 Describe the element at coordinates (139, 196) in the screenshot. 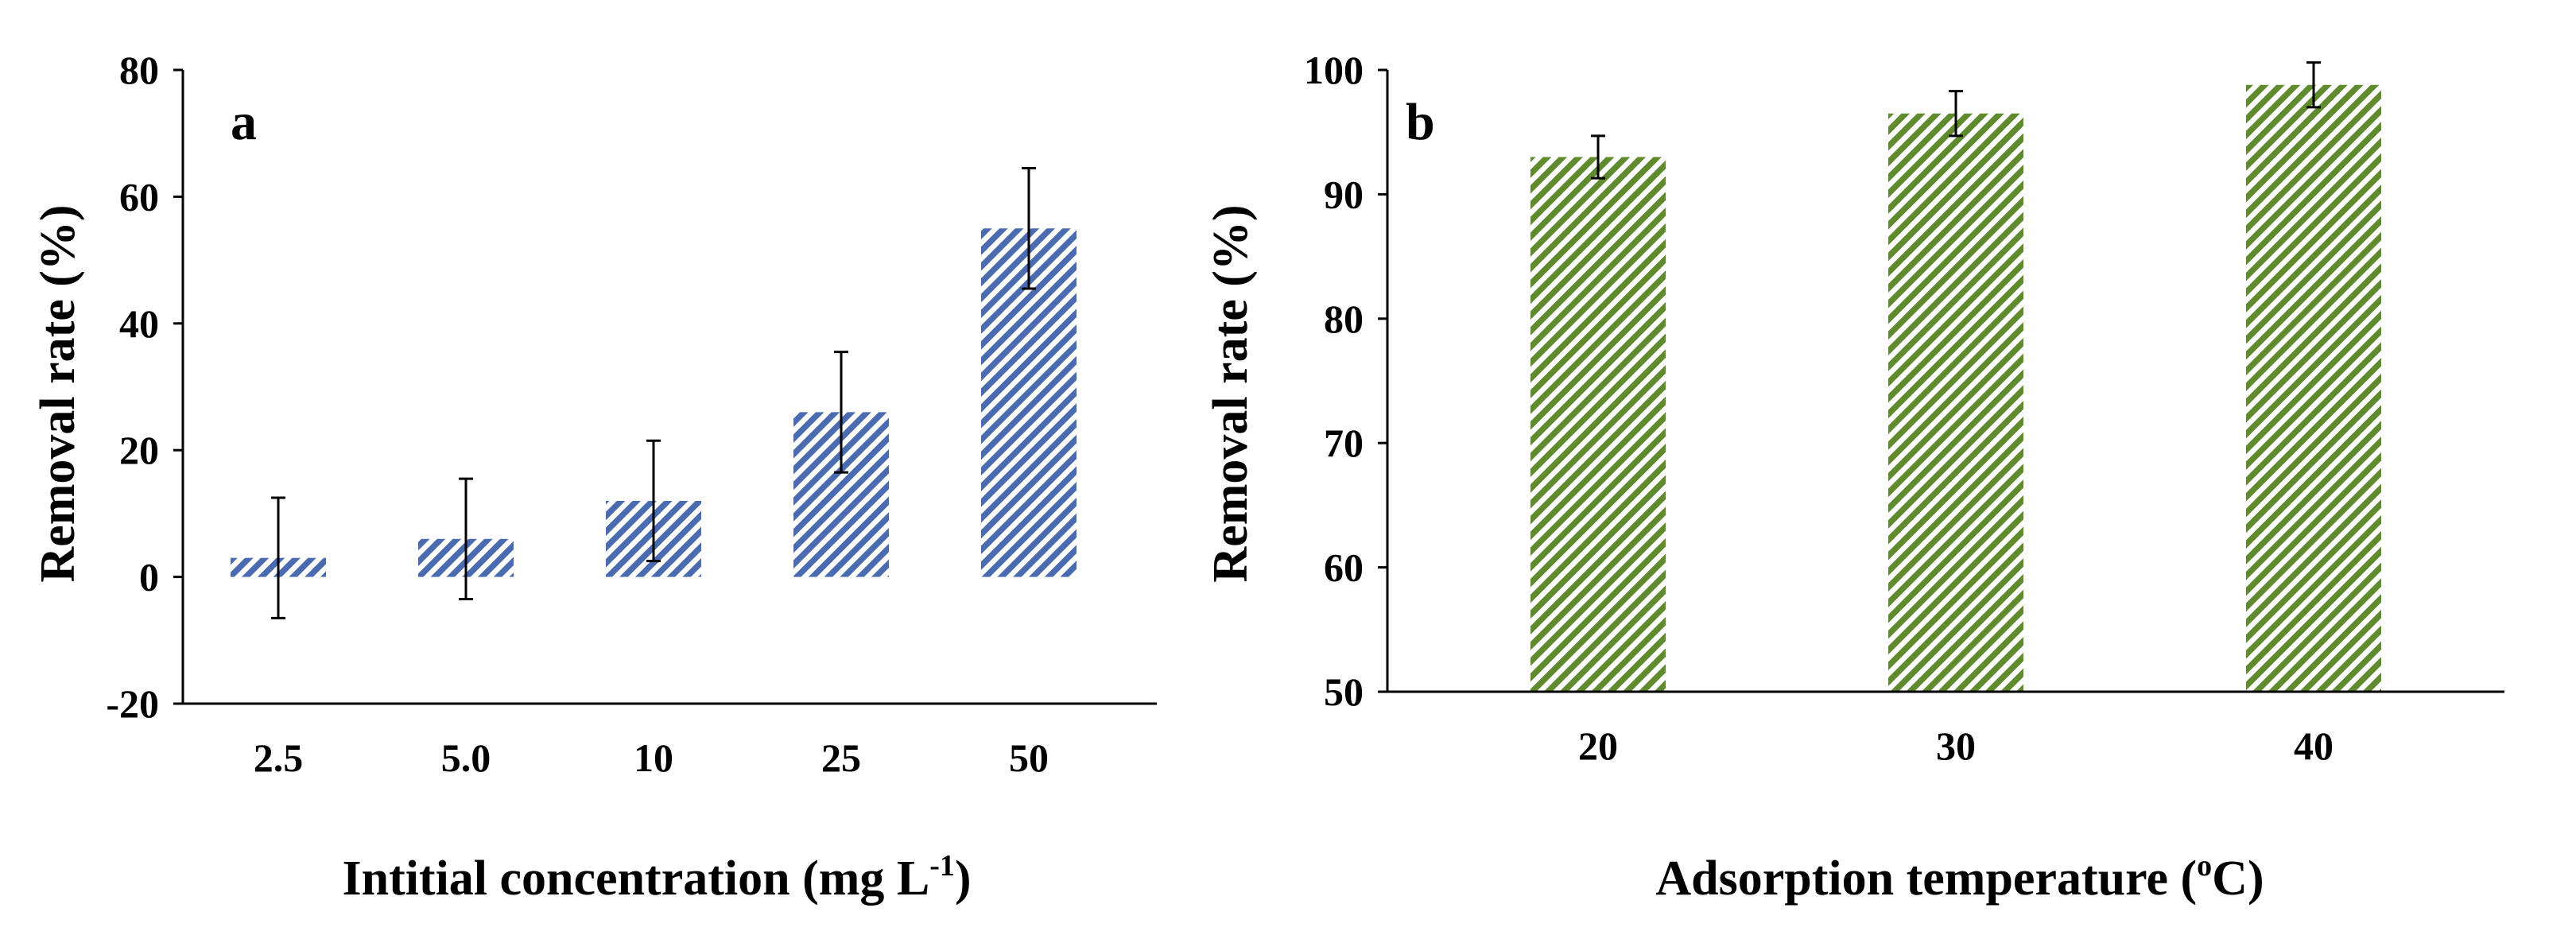

I see `y-tick-label-a-4: 60` at that location.